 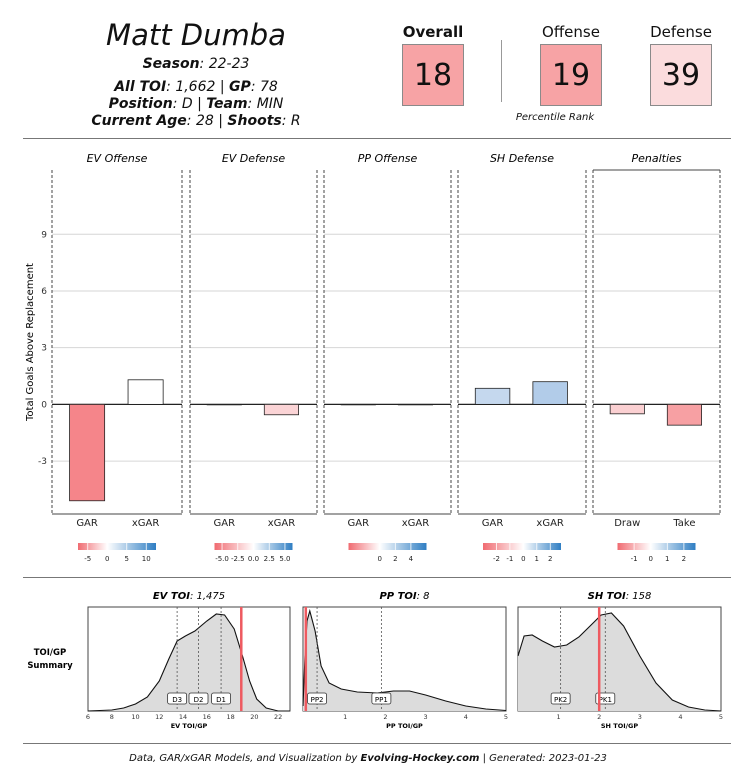 I want to click on density-title-value: : 158, so click(x=639, y=596).